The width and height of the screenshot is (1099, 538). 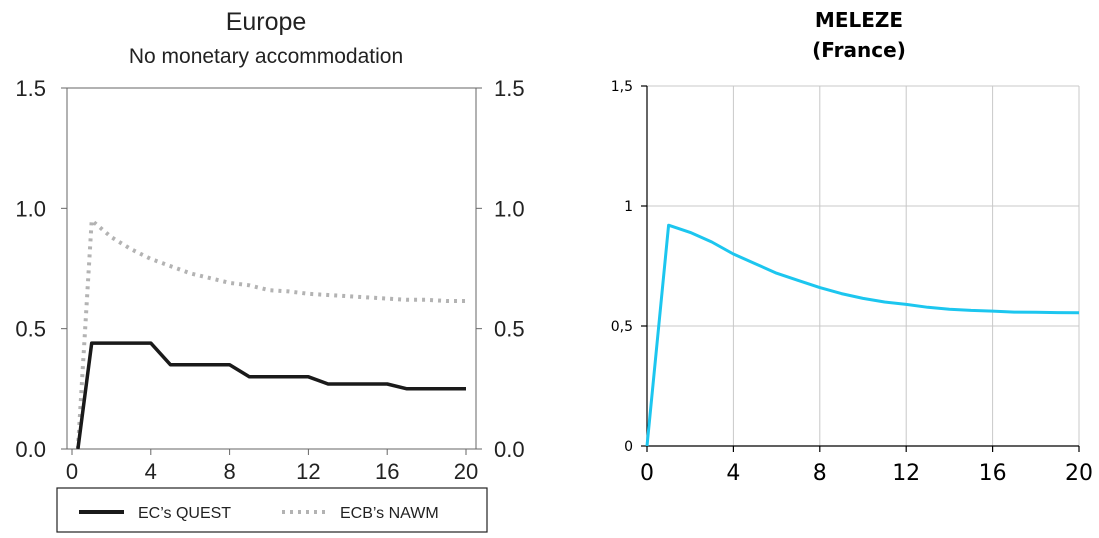 I want to click on right-x-tick-label: 12, so click(x=906, y=473).